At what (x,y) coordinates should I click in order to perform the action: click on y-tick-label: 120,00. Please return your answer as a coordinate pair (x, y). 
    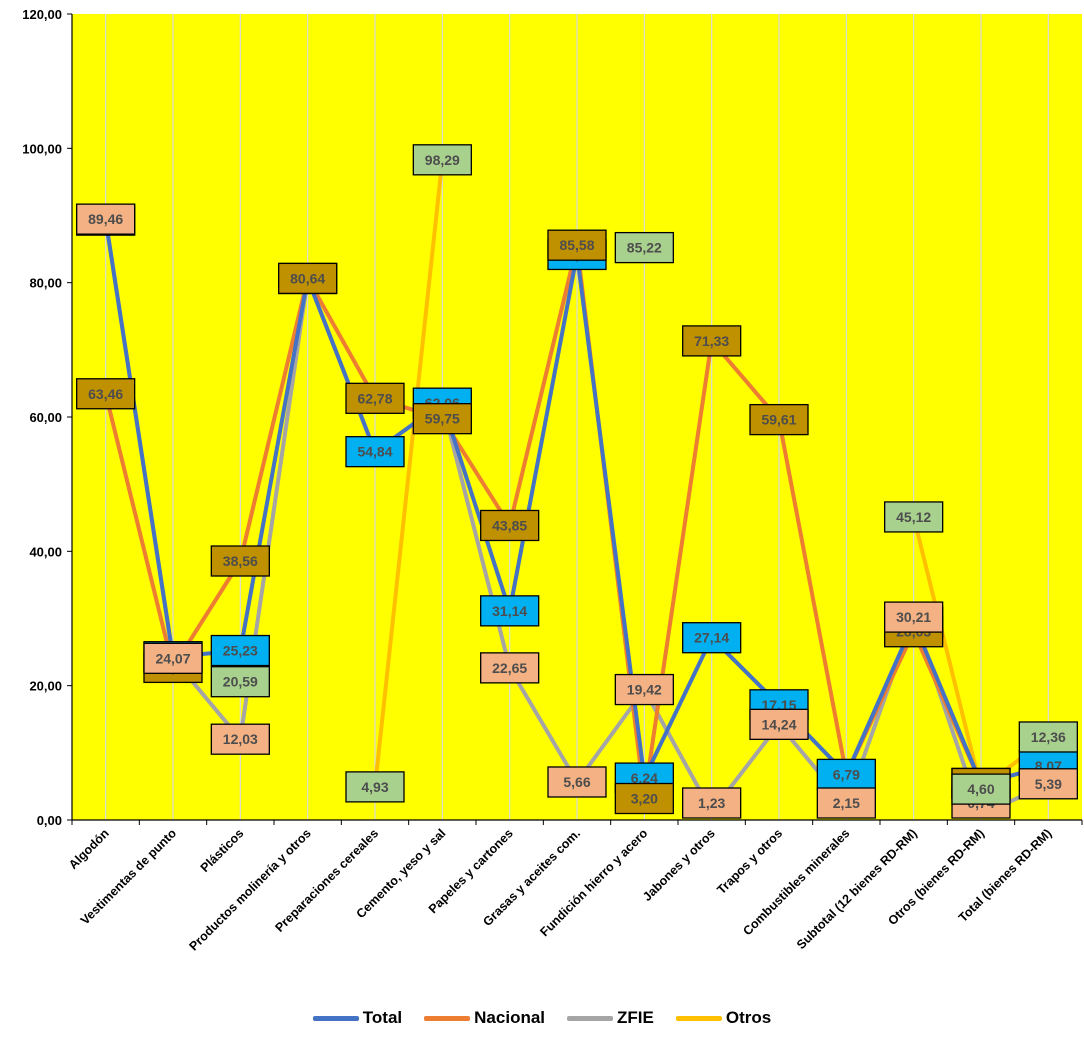
    Looking at the image, I should click on (42, 14).